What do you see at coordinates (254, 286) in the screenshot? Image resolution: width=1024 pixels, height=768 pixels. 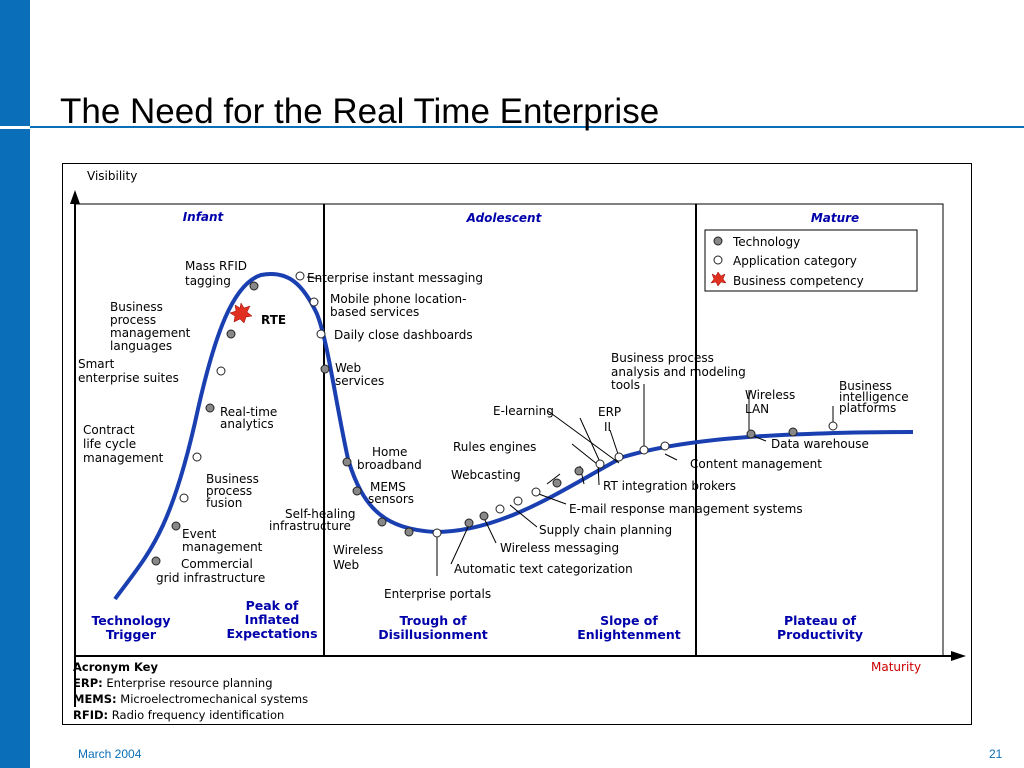 I see `marker-mass-rfid` at bounding box center [254, 286].